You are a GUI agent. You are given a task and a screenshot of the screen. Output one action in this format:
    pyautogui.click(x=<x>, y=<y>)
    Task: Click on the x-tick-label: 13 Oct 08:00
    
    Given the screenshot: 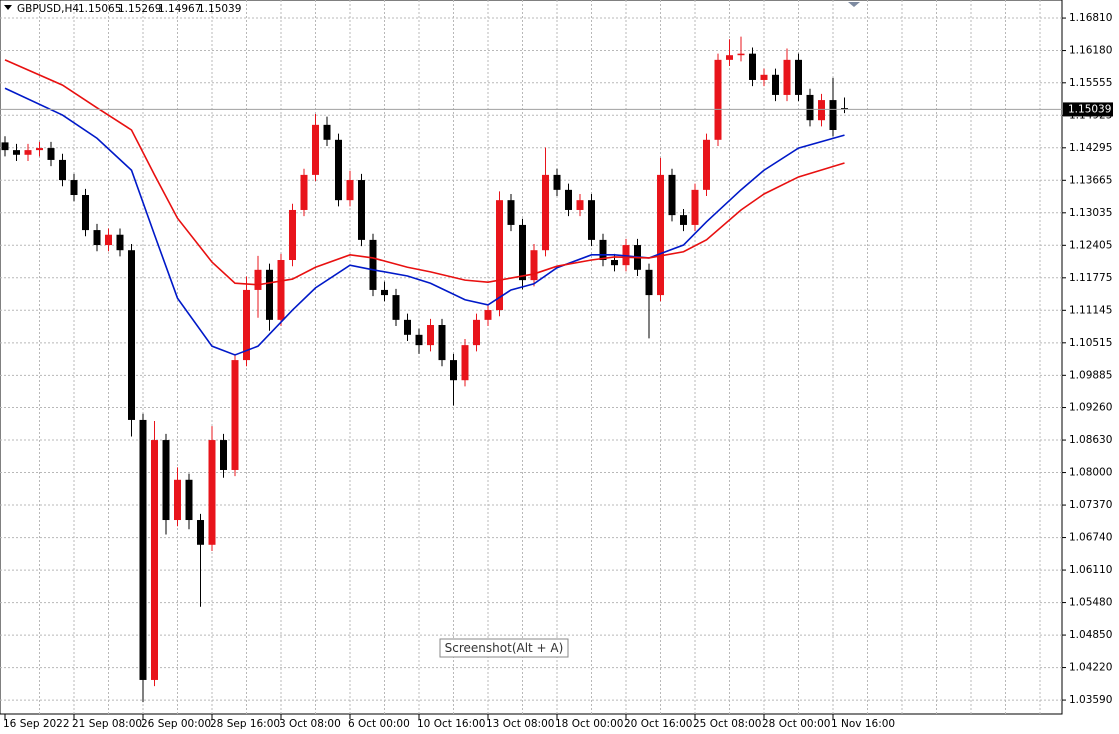 What is the action you would take?
    pyautogui.click(x=520, y=724)
    